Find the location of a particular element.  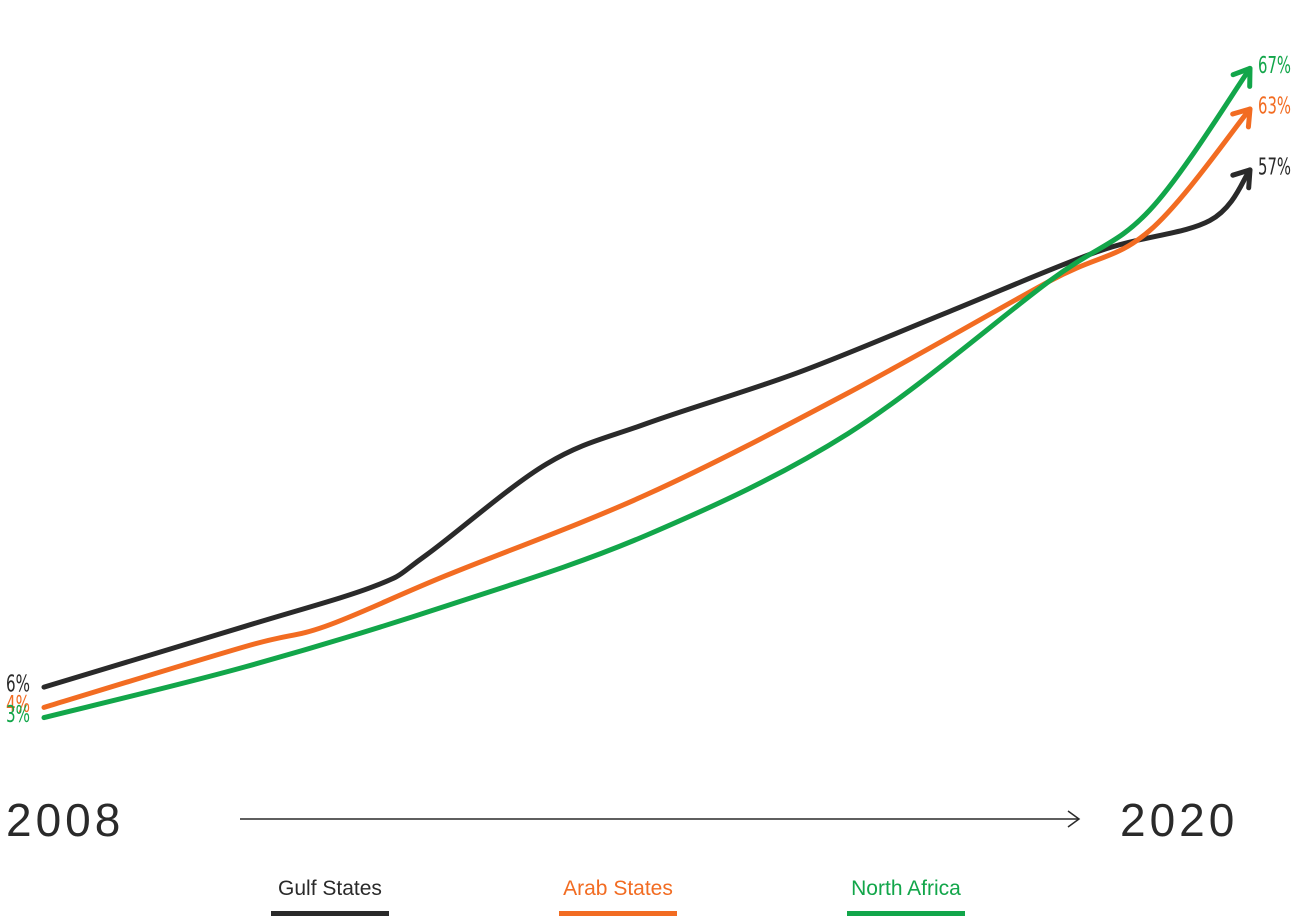

start-label-north-africa: 3% is located at coordinates (18, 715).